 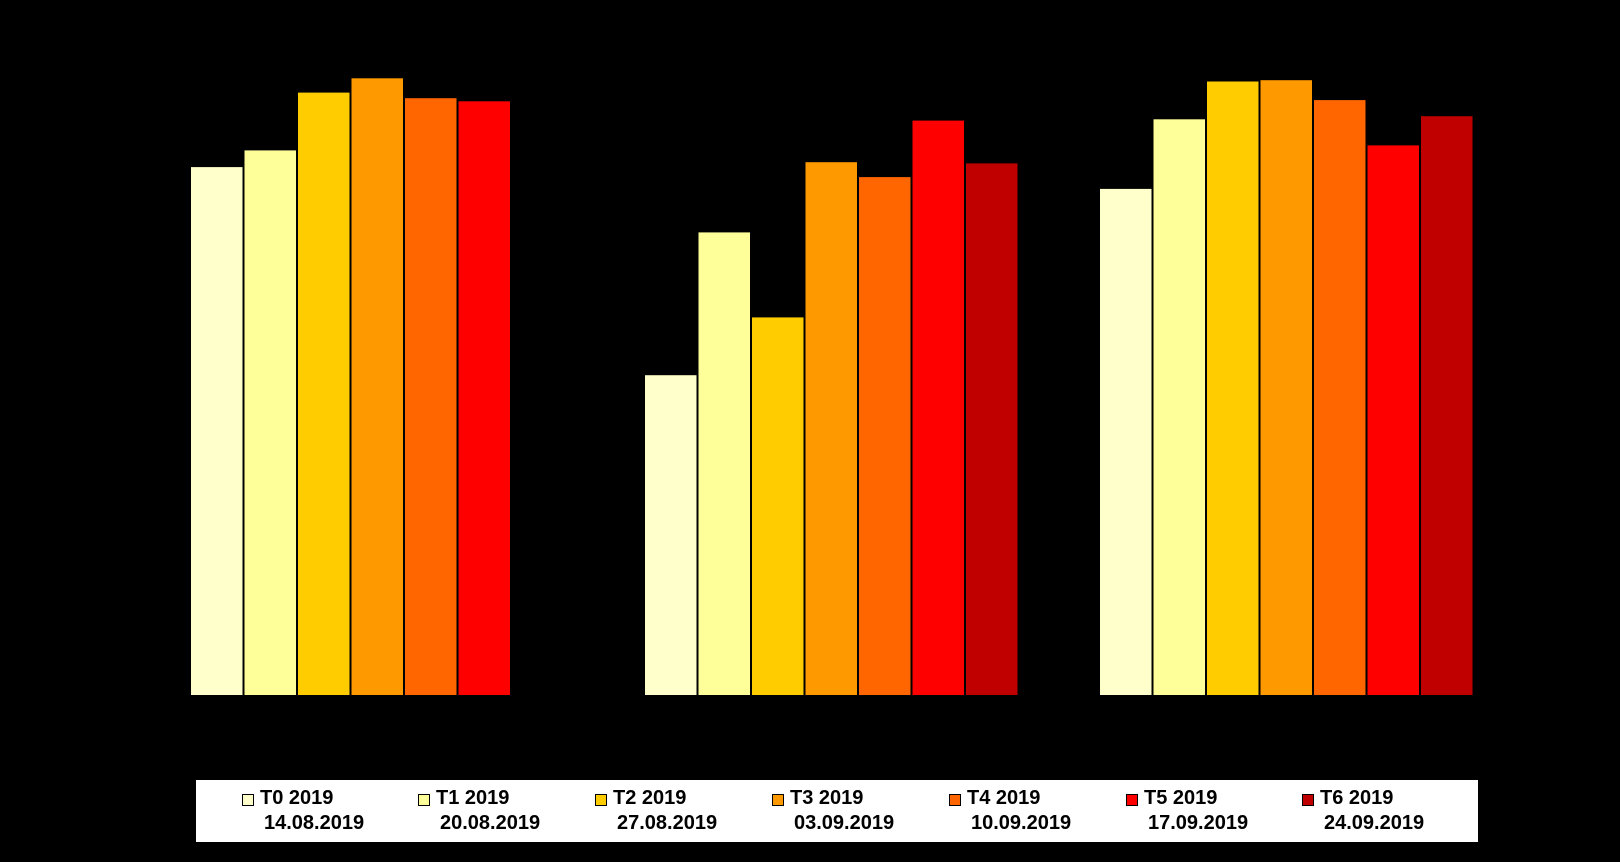 I want to click on bar-group1-series6, so click(x=992, y=429).